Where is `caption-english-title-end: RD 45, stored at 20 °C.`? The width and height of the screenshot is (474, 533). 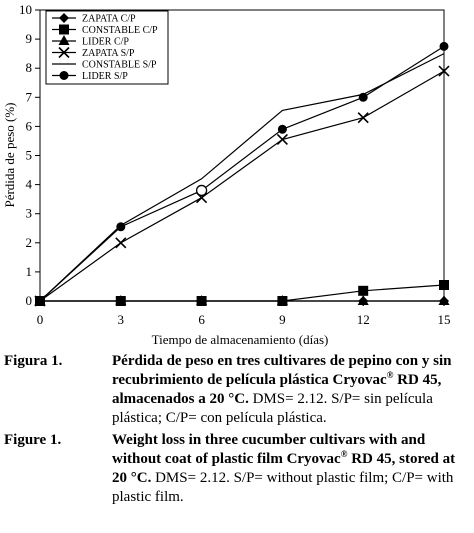
caption-english-title-end: RD 45, stored at 20 °C. is located at coordinates (284, 468).